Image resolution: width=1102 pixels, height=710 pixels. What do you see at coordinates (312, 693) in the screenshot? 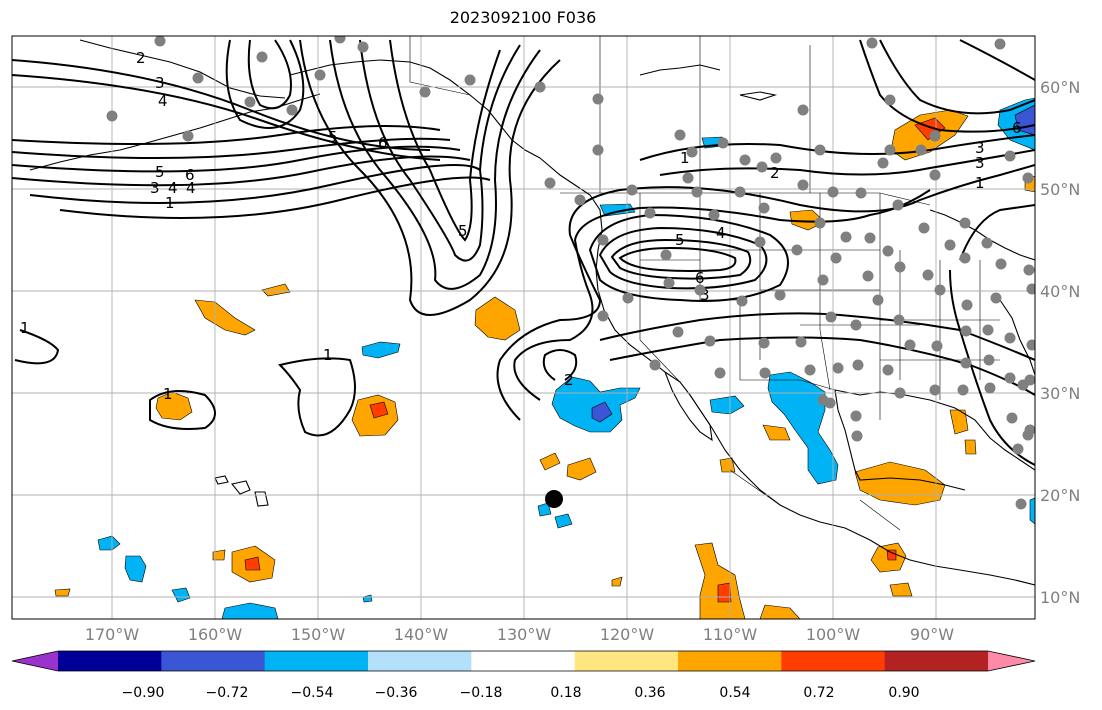
I see `colorbar-tick-label: −0.54` at bounding box center [312, 693].